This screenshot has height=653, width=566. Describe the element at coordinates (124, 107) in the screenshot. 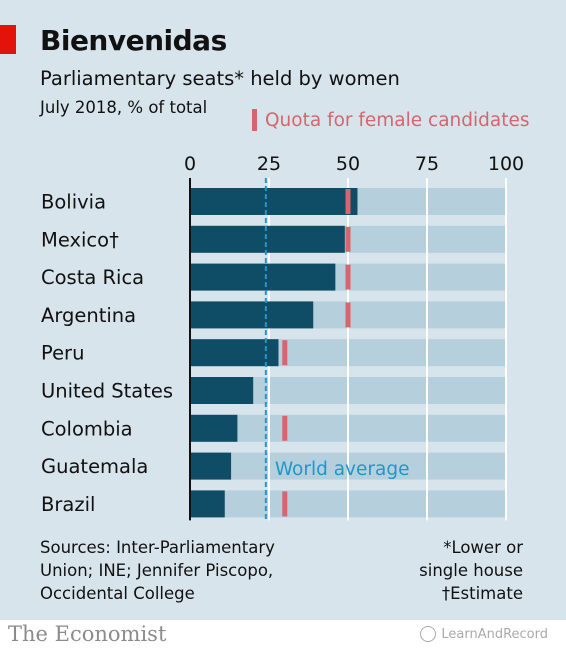

I see `chart-units: July 2018, % of total` at that location.